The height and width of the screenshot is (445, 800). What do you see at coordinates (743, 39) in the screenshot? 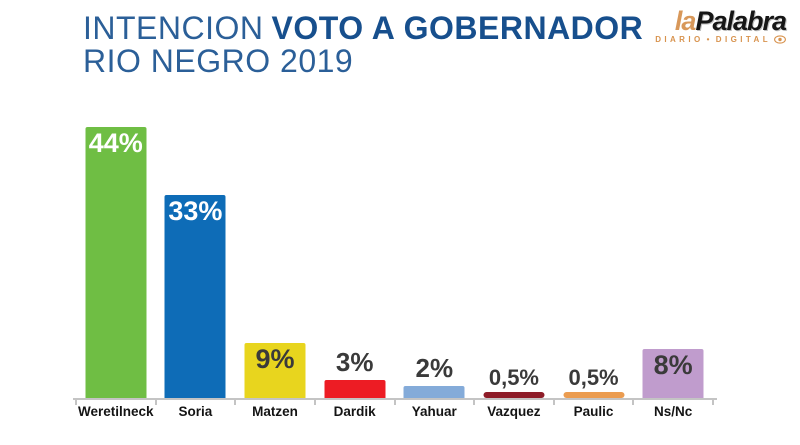
I see `logo-tagline-digital: DIGITAL` at bounding box center [743, 39].